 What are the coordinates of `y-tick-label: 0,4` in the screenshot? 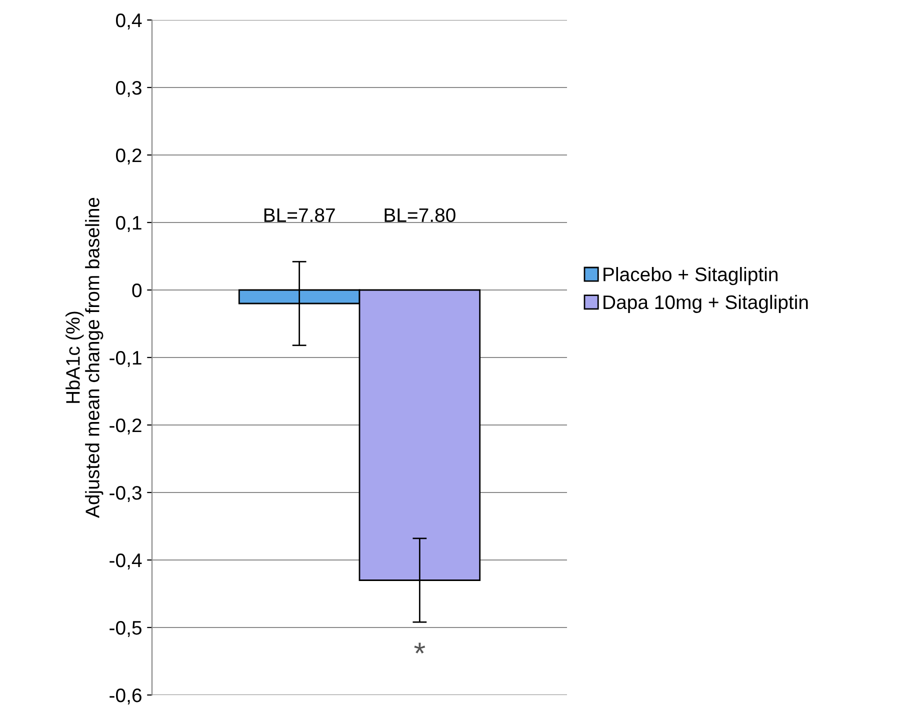 It's located at (129, 21).